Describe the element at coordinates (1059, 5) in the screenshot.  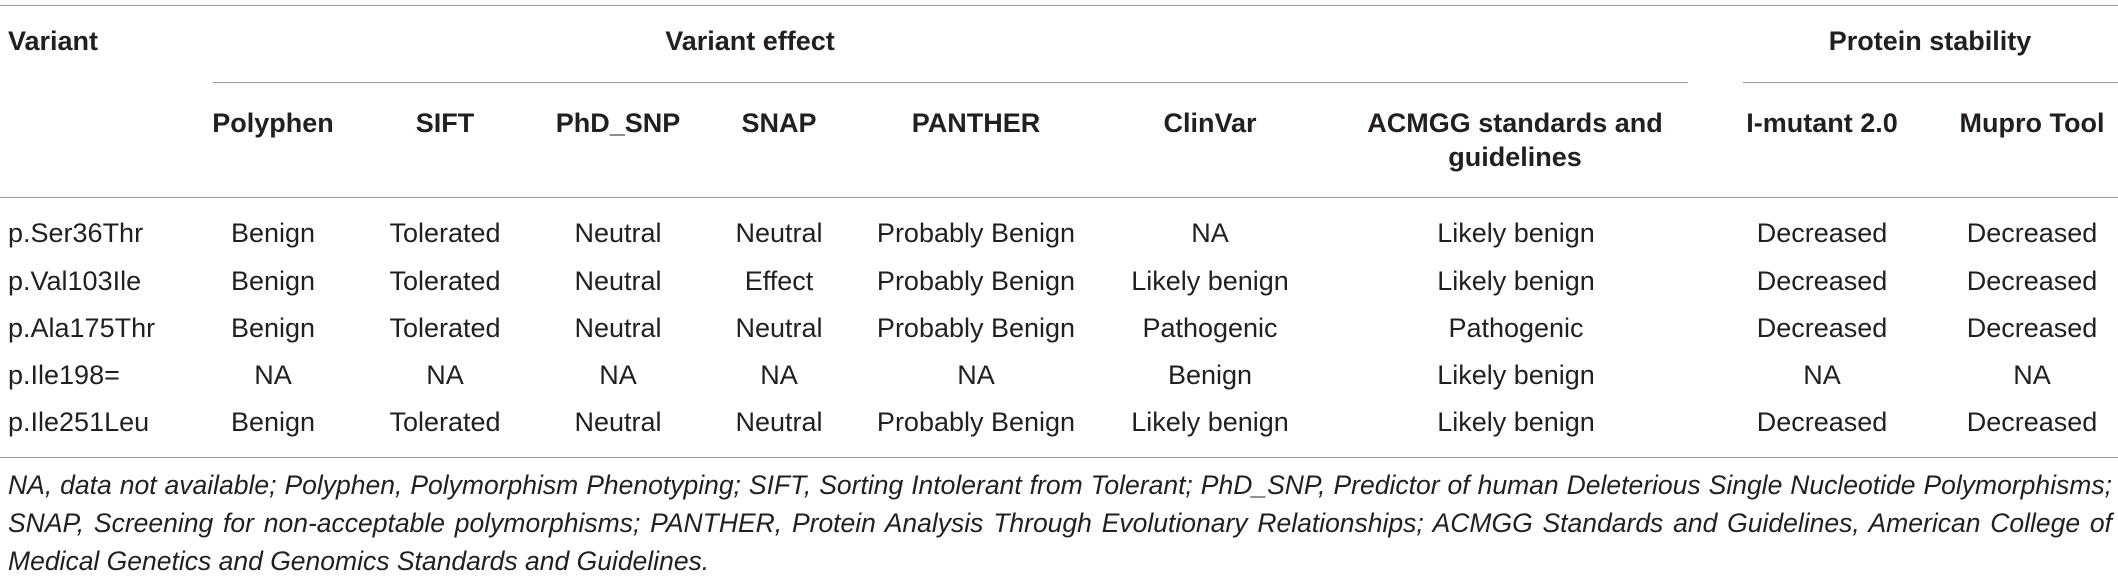
I see `table-top-rule` at that location.